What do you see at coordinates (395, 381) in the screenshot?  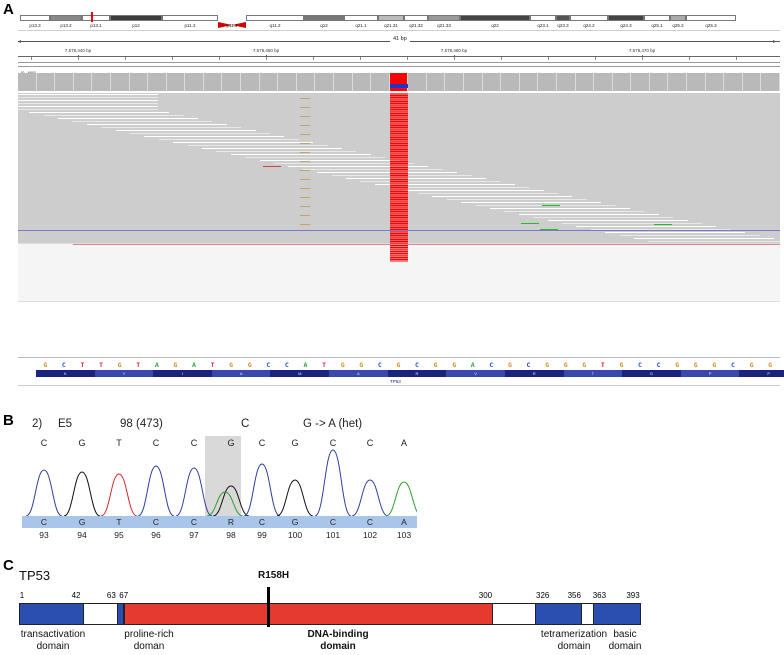 I see `gene-label: TP53` at bounding box center [395, 381].